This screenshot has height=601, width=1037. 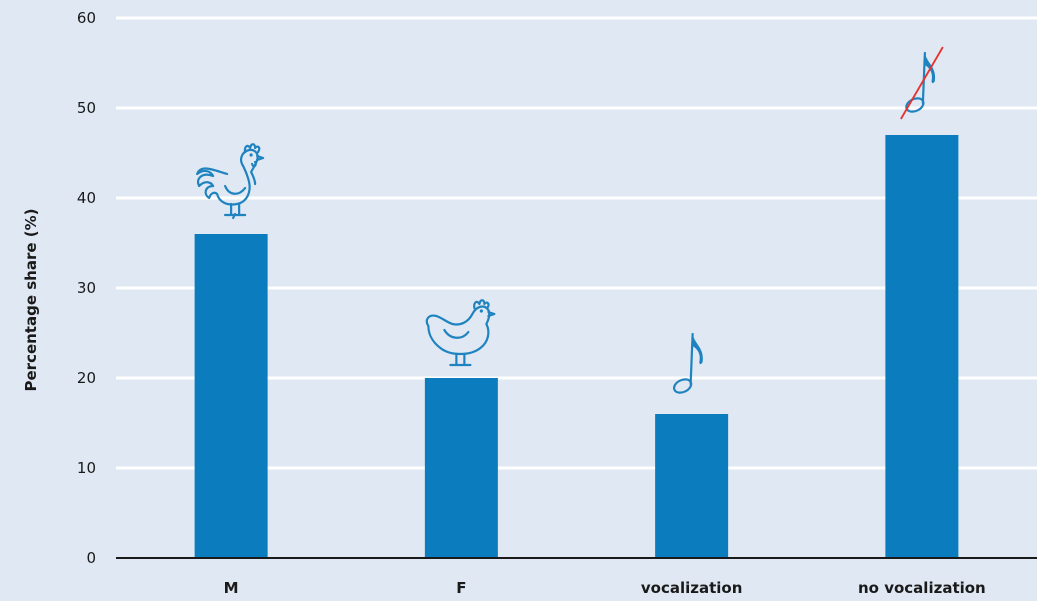 I want to click on y-tick-label: 10, so click(x=86, y=468).